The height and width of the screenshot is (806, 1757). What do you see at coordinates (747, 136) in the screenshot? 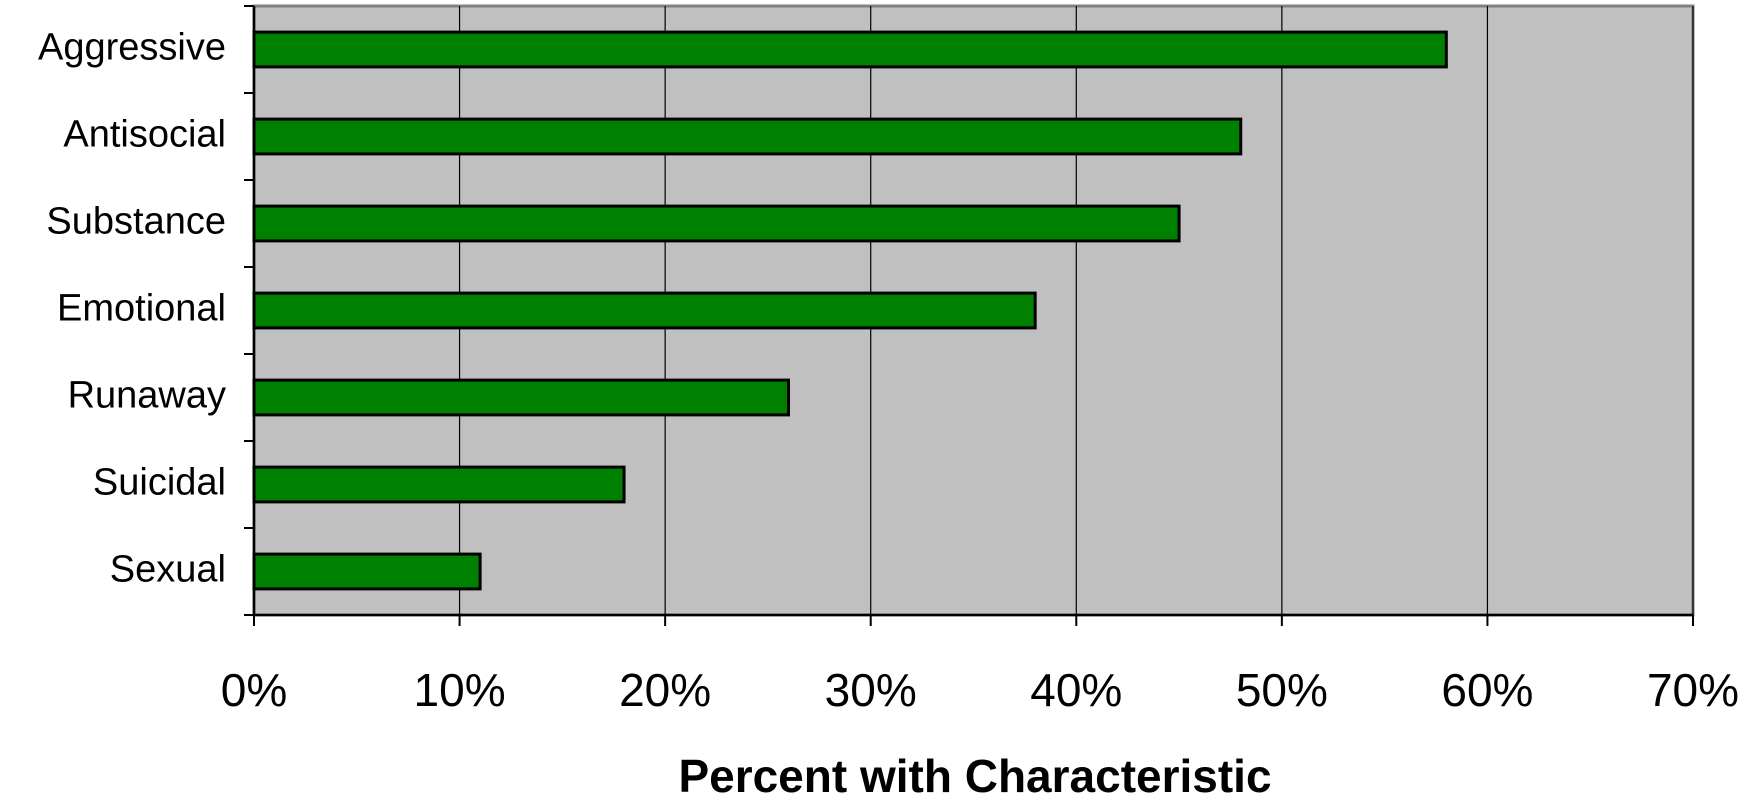
I see `bar-antisocial` at bounding box center [747, 136].